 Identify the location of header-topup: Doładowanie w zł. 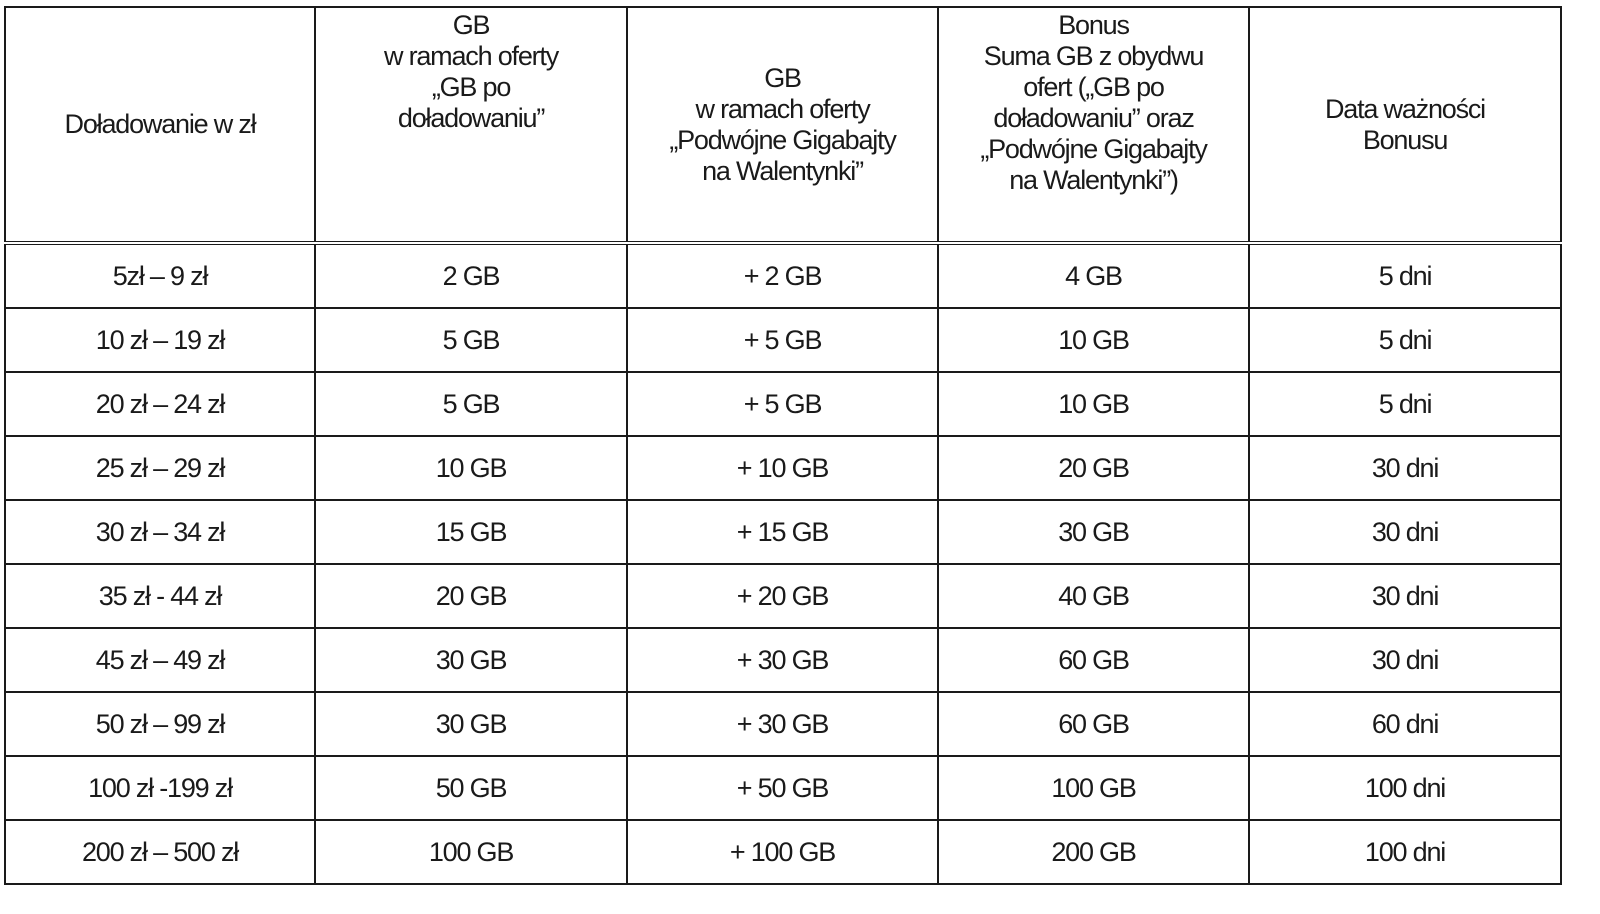
(160, 125).